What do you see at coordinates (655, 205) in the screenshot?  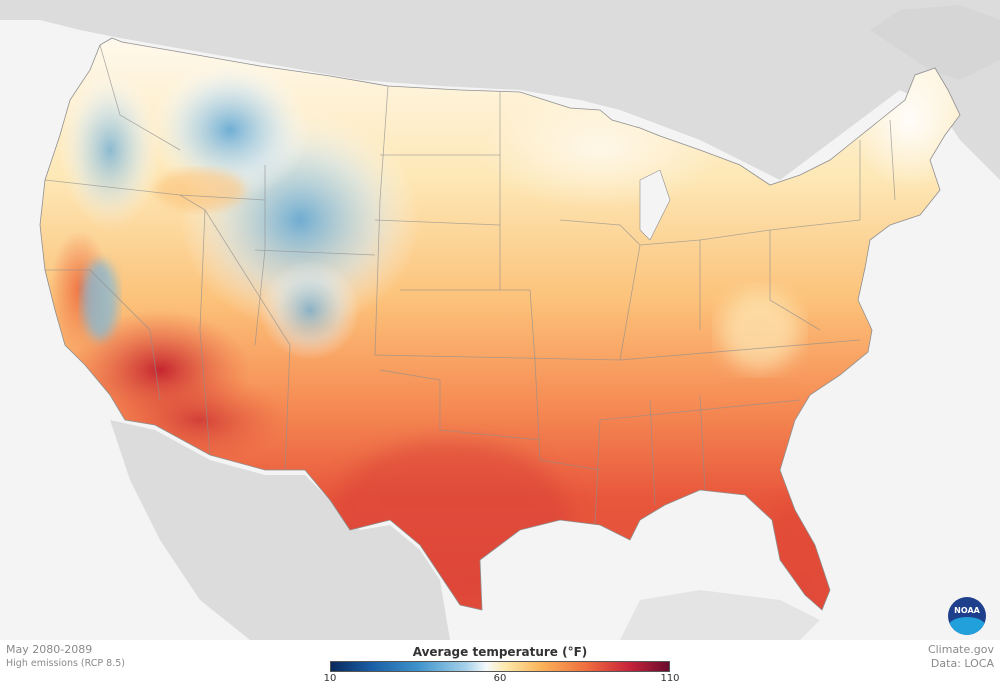 I see `lake-michigan` at bounding box center [655, 205].